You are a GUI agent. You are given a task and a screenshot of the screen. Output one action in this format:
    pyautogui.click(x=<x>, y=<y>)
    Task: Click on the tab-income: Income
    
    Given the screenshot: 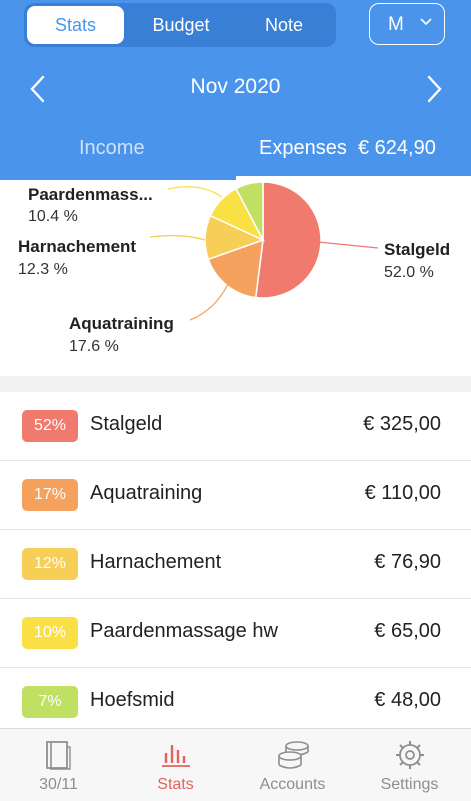 What is the action you would take?
    pyautogui.click(x=112, y=148)
    